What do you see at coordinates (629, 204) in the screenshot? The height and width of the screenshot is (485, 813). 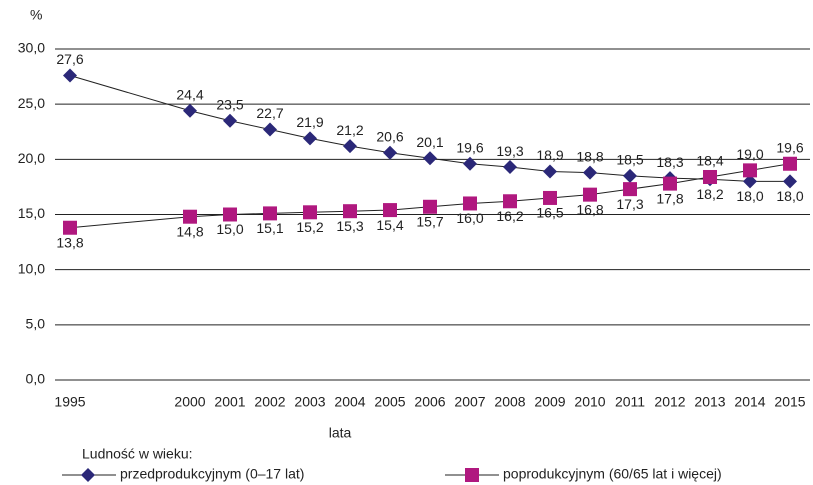 I see `data-label: 17,3` at bounding box center [629, 204].